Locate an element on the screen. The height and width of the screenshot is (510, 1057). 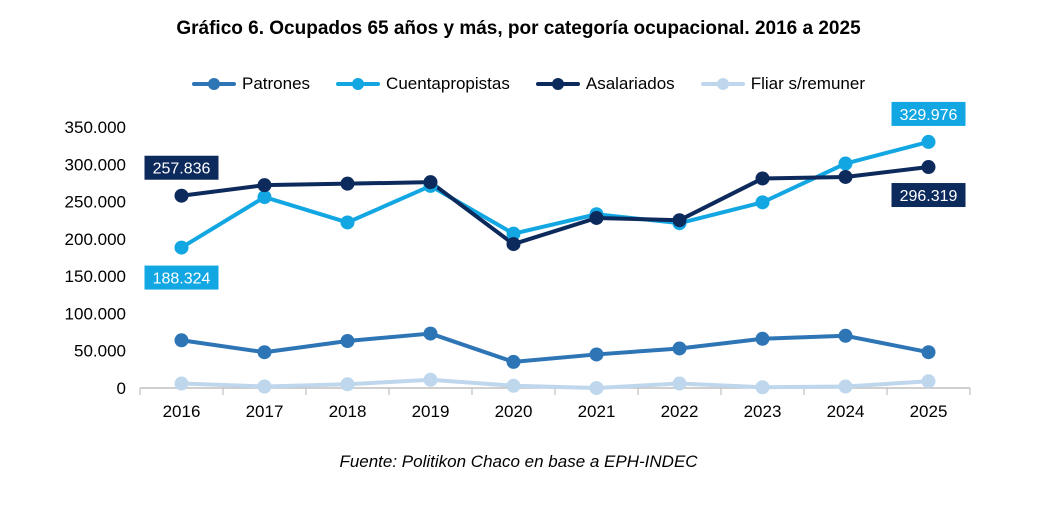
x-tick-label: 2023 is located at coordinates (763, 411).